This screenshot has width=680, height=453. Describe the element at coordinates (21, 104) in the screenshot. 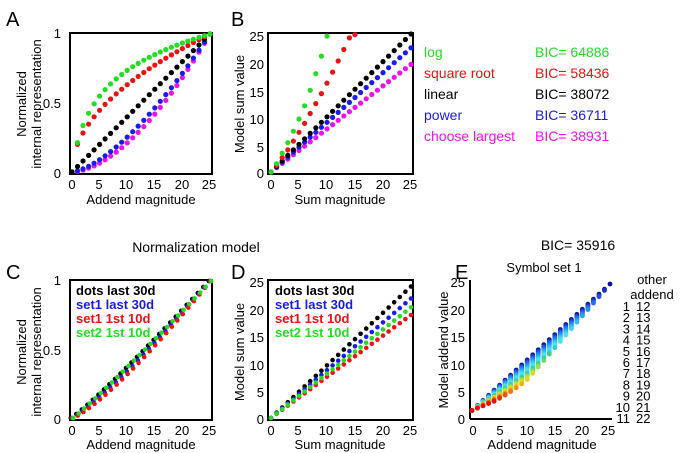

I see `y-axis-label-line1: Normalized` at that location.